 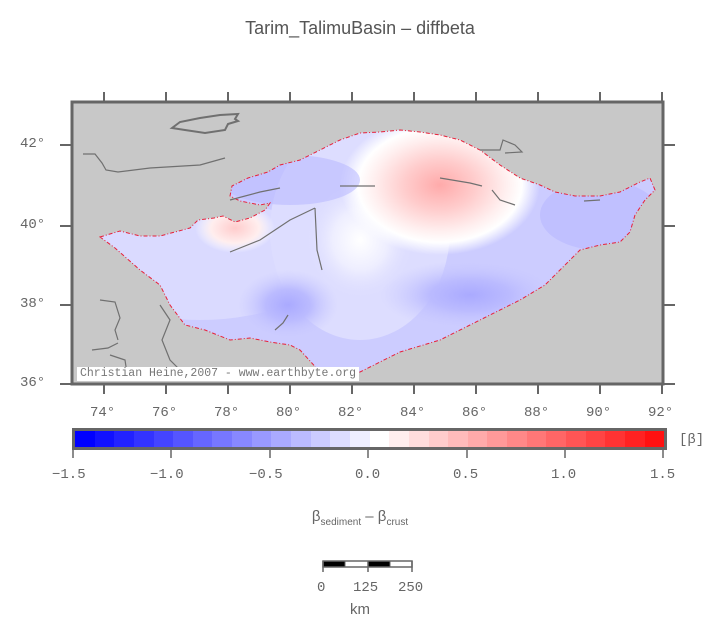 I want to click on x-tick-label: 88°, so click(x=537, y=413).